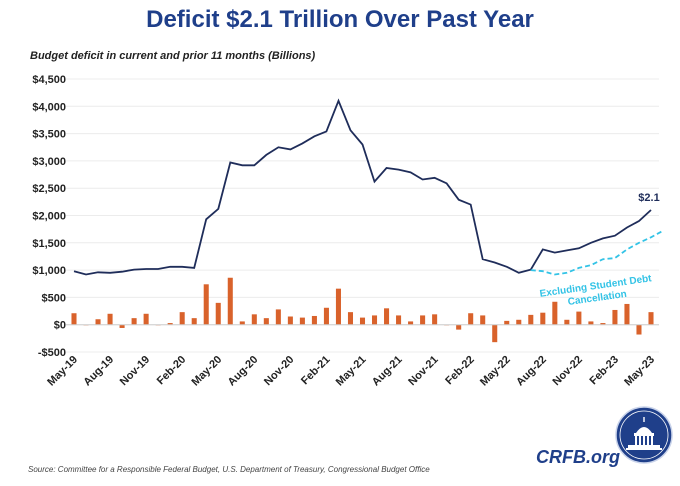 This screenshot has height=486, width=680. I want to click on capitol-seal-icon, so click(644, 435).